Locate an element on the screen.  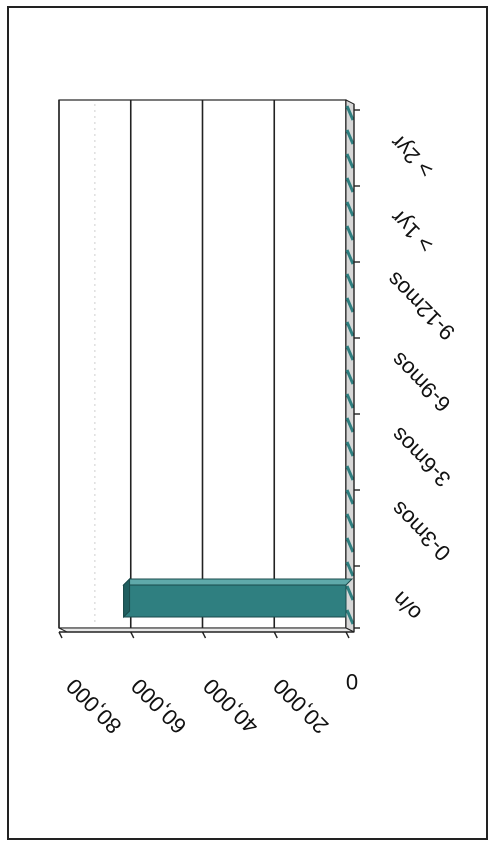
bar-top-face is located at coordinates (238, 582).